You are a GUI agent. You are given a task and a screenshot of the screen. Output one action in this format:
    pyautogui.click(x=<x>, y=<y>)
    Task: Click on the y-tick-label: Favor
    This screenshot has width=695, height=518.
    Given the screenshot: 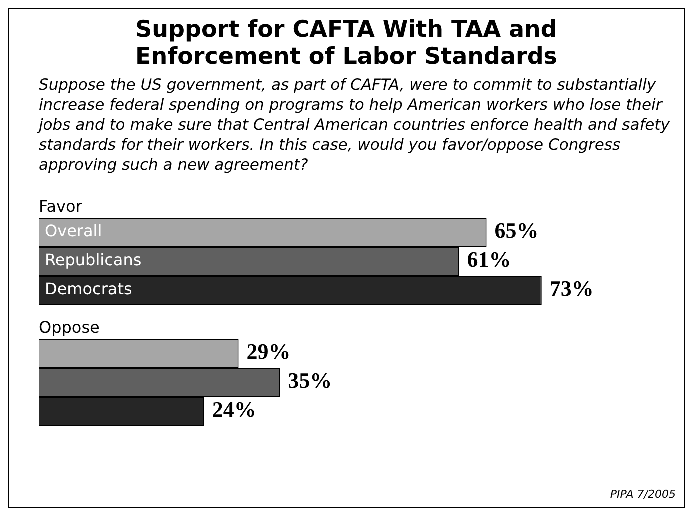 What is the action you would take?
    pyautogui.click(x=61, y=206)
    